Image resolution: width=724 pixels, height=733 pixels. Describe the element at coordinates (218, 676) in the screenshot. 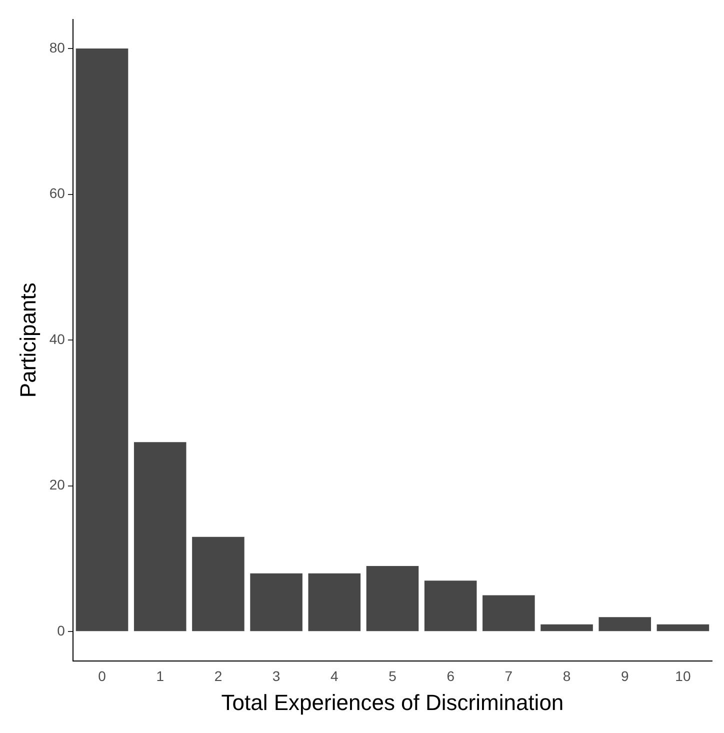

I see `x-tick-label: 2` at that location.